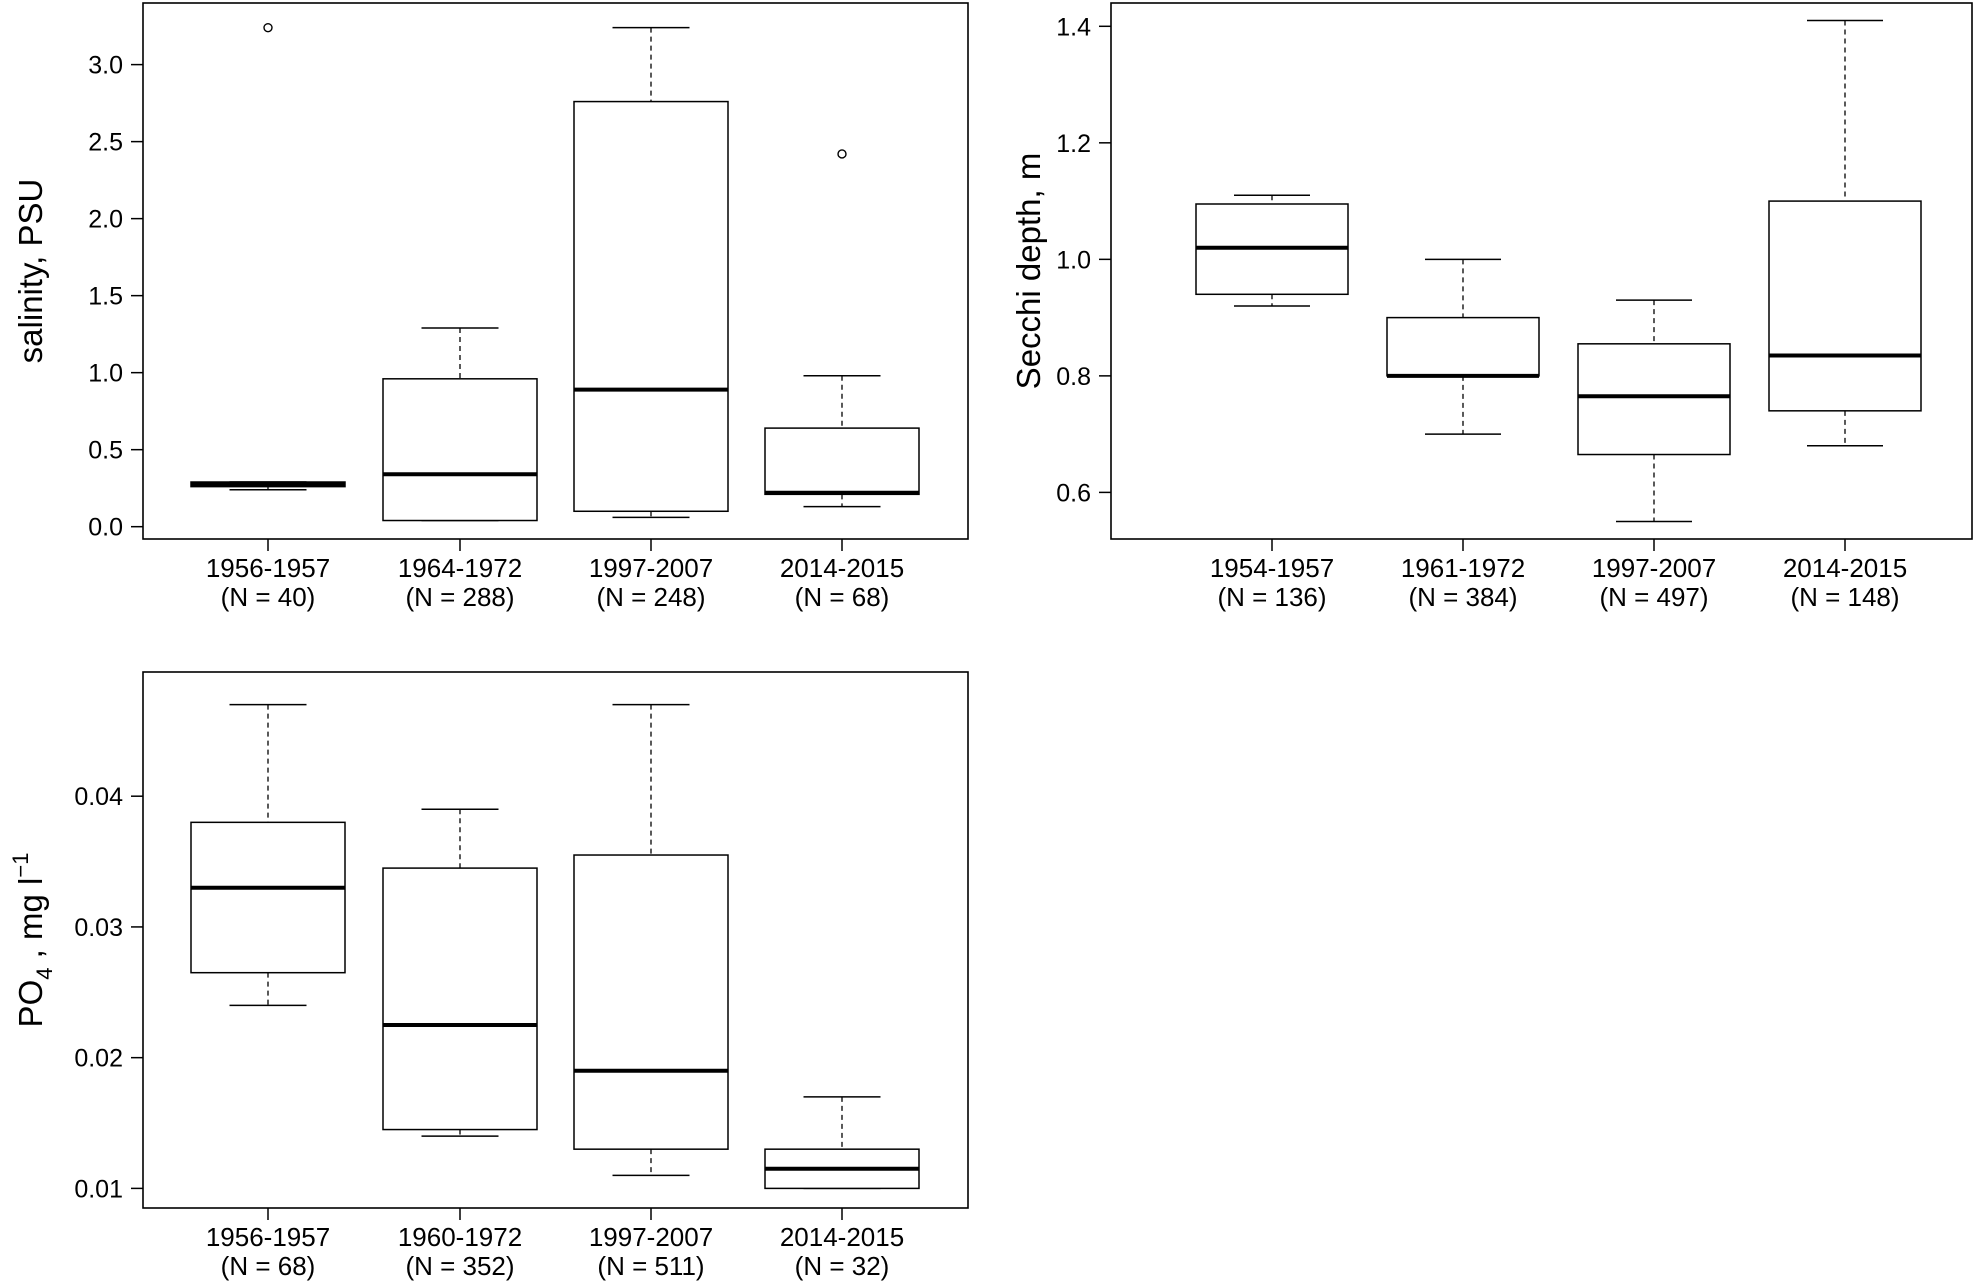  What do you see at coordinates (1028, 271) in the screenshot?
I see `panel1-y-axis-title: Secchi depth, m` at bounding box center [1028, 271].